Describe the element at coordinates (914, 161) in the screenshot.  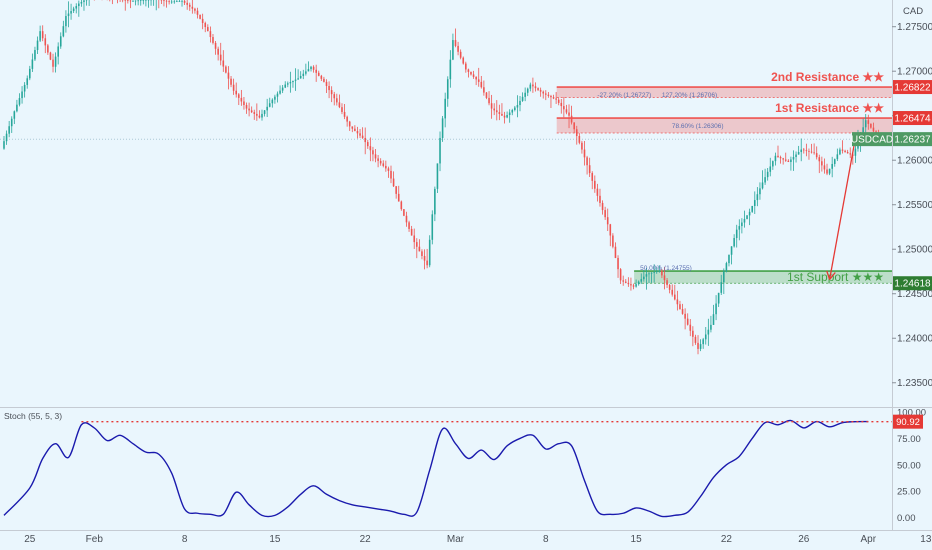
I see `price-tick-label: 1.26000` at that location.